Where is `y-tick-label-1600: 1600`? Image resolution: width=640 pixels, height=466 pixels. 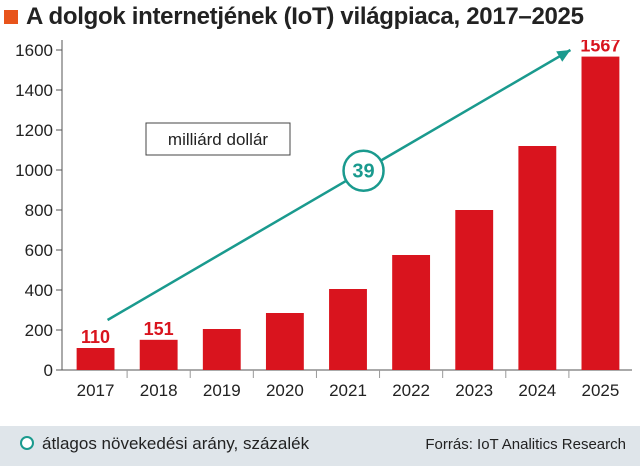 y-tick-label-1600: 1600 is located at coordinates (34, 50).